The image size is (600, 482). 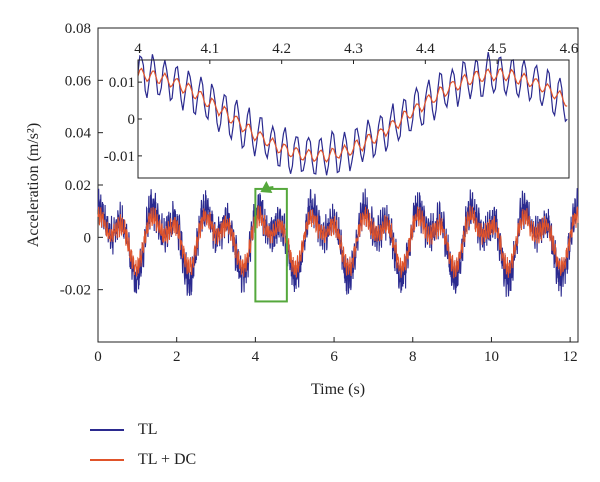 What do you see at coordinates (33, 185) in the screenshot?
I see `y-axis-label: Acceleration (m/s²)` at bounding box center [33, 185].